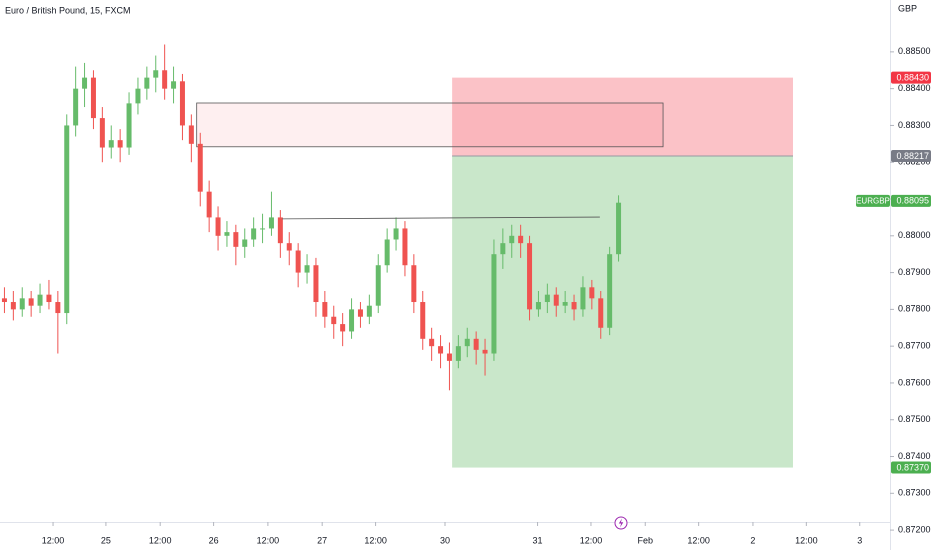  I want to click on stop-zone, so click(622, 116).